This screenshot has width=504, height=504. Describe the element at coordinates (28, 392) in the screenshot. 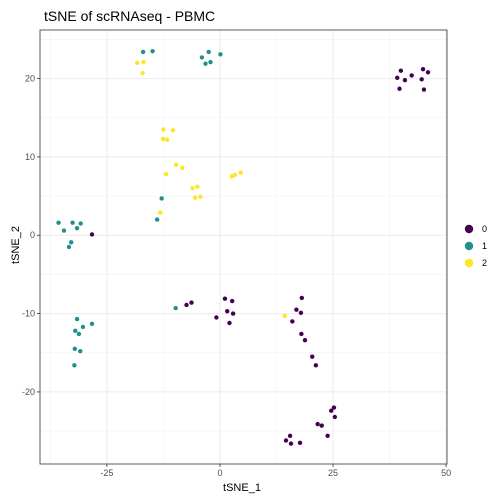

I see `y-tick-label: -20` at that location.